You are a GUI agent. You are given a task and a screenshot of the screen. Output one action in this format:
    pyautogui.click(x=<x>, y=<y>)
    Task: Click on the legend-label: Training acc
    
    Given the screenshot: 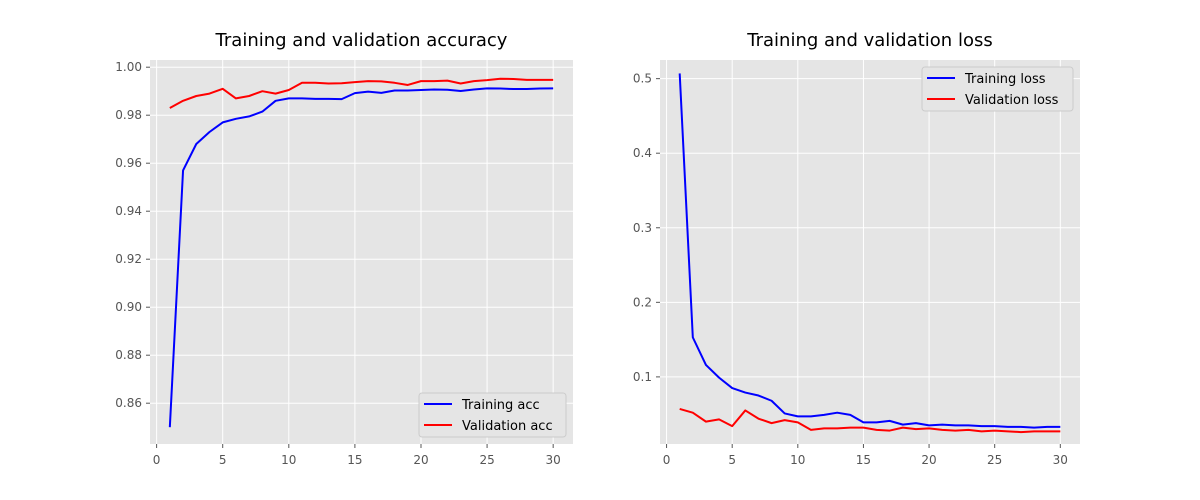 What is the action you would take?
    pyautogui.click(x=500, y=405)
    